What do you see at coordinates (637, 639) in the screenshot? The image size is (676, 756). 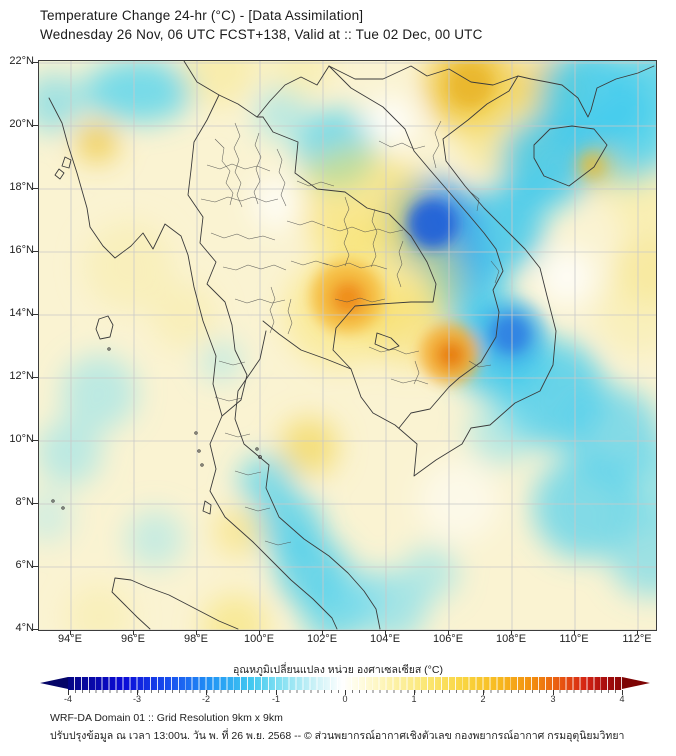 I see `lon-label-112e: 112°E` at bounding box center [637, 639].